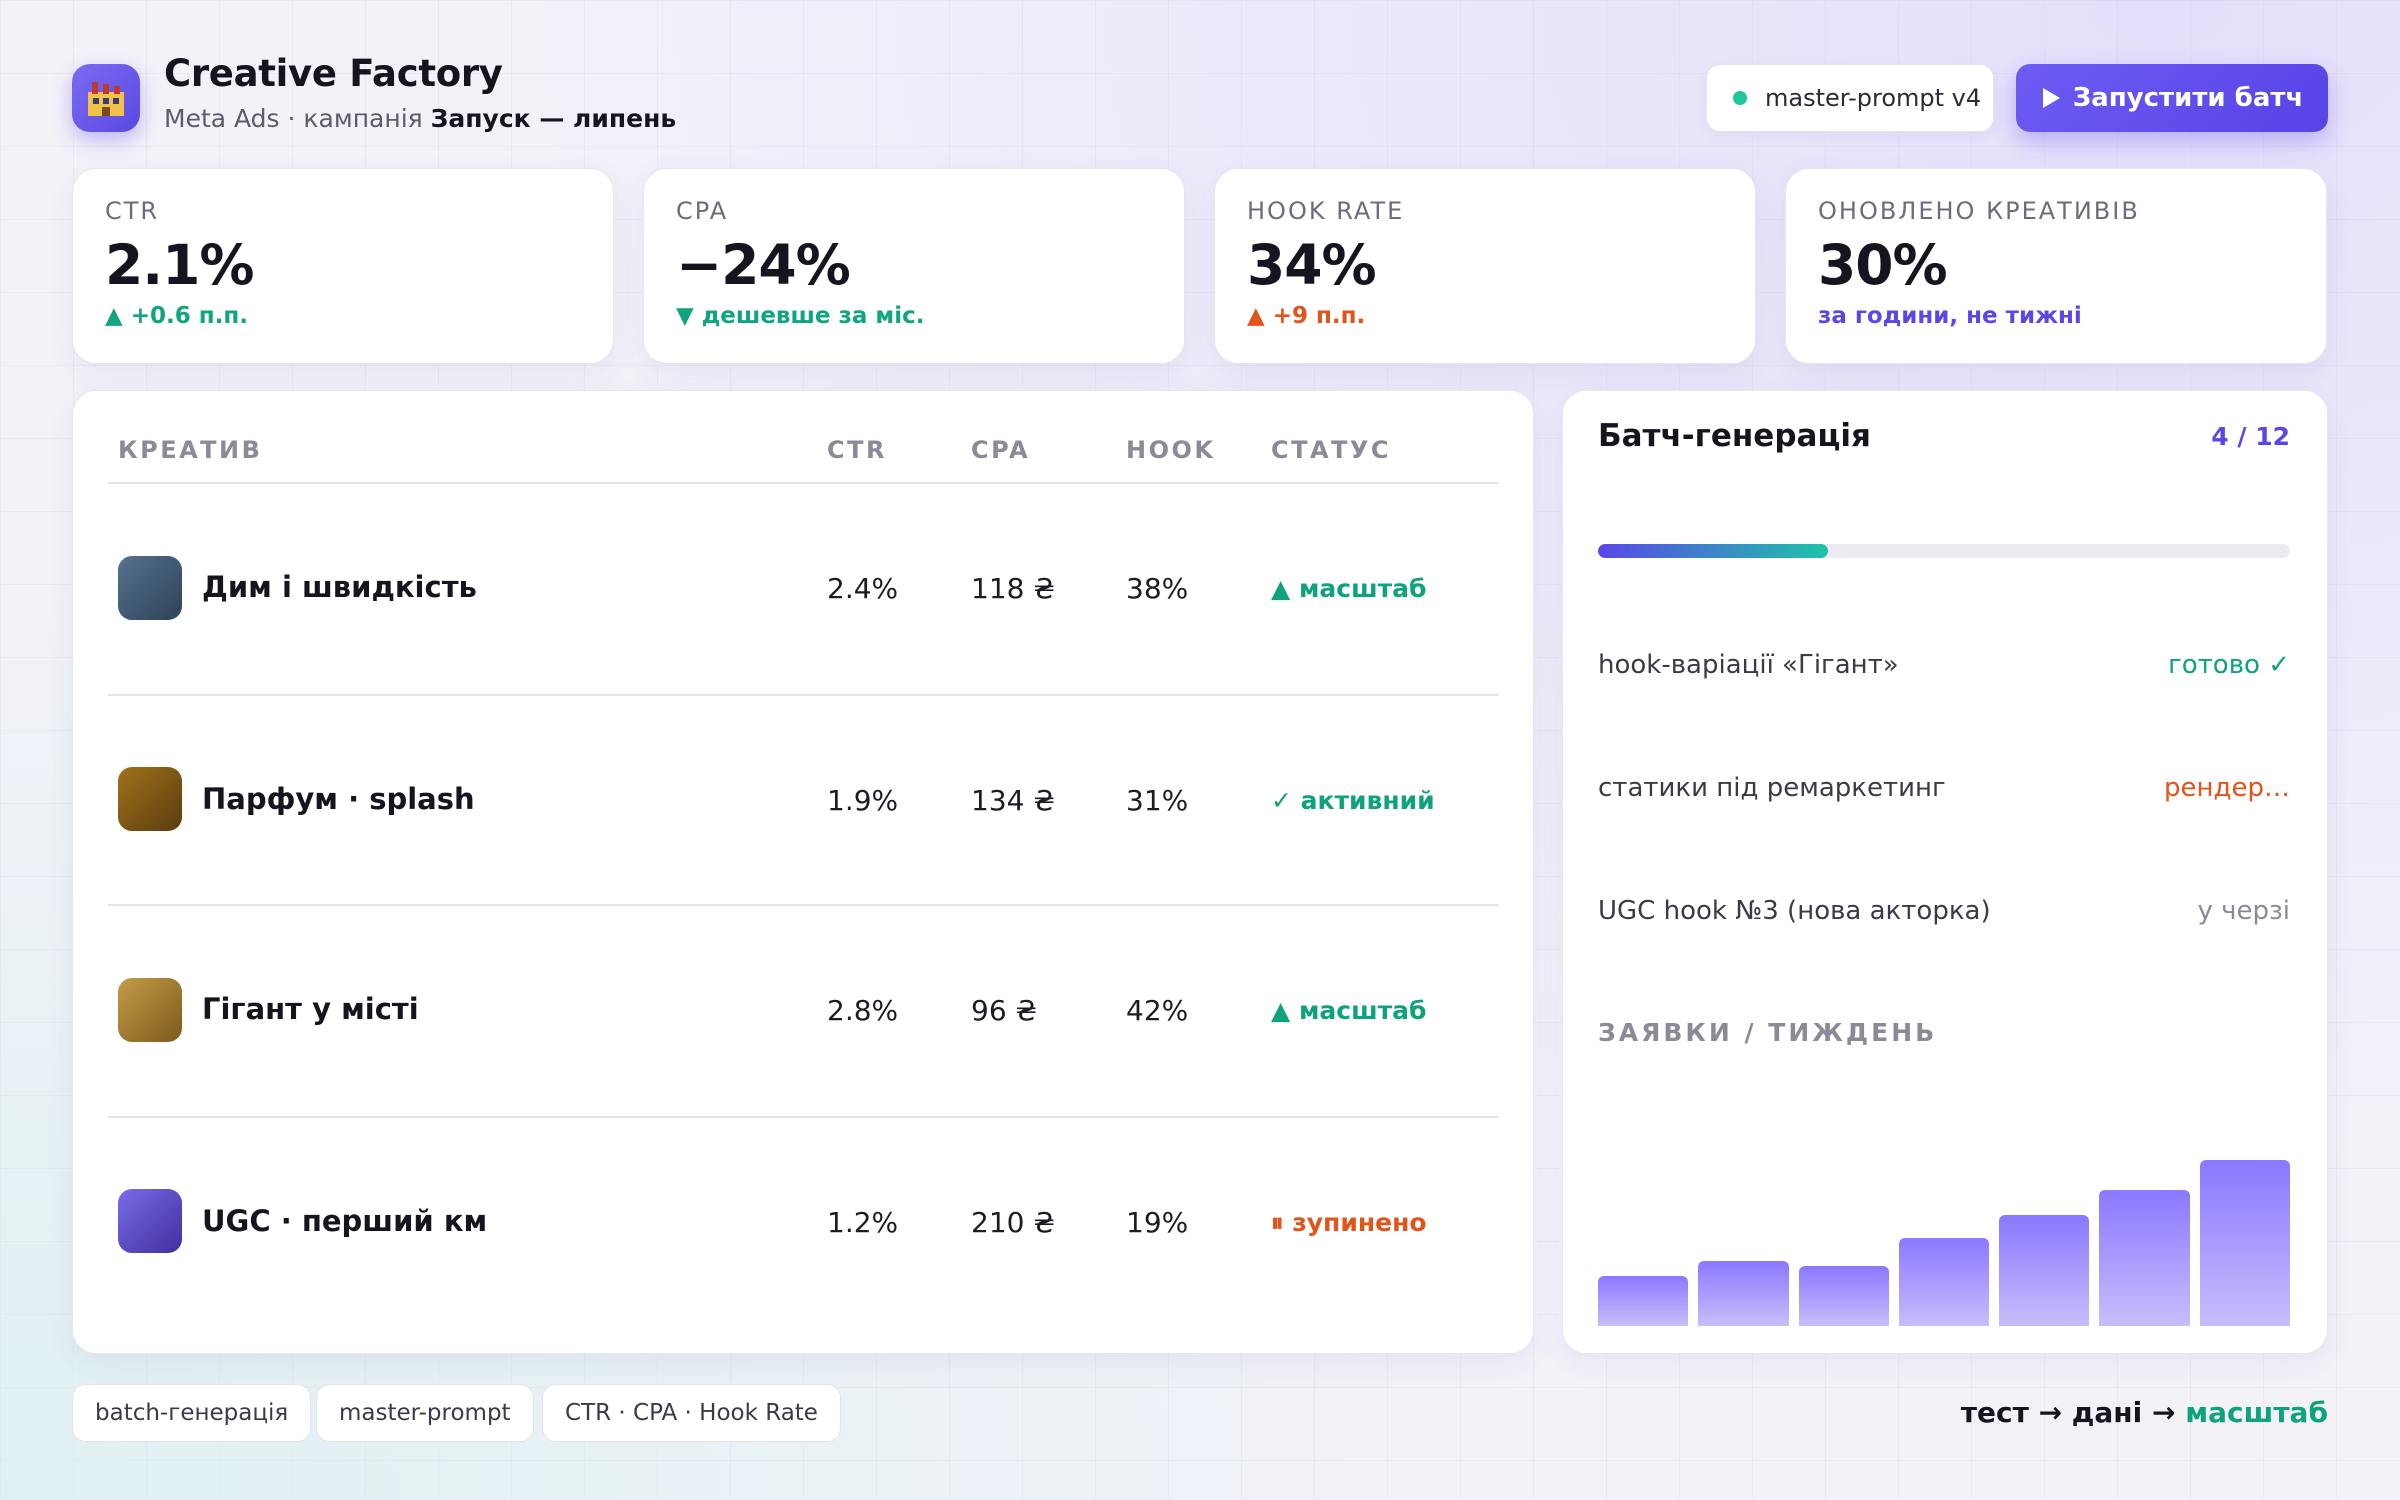 This screenshot has width=2400, height=1500. What do you see at coordinates (343, 266) in the screenshot?
I see `kpi-card-ctr: CTR 2.1% ▲ +0.6 п.п.` at bounding box center [343, 266].